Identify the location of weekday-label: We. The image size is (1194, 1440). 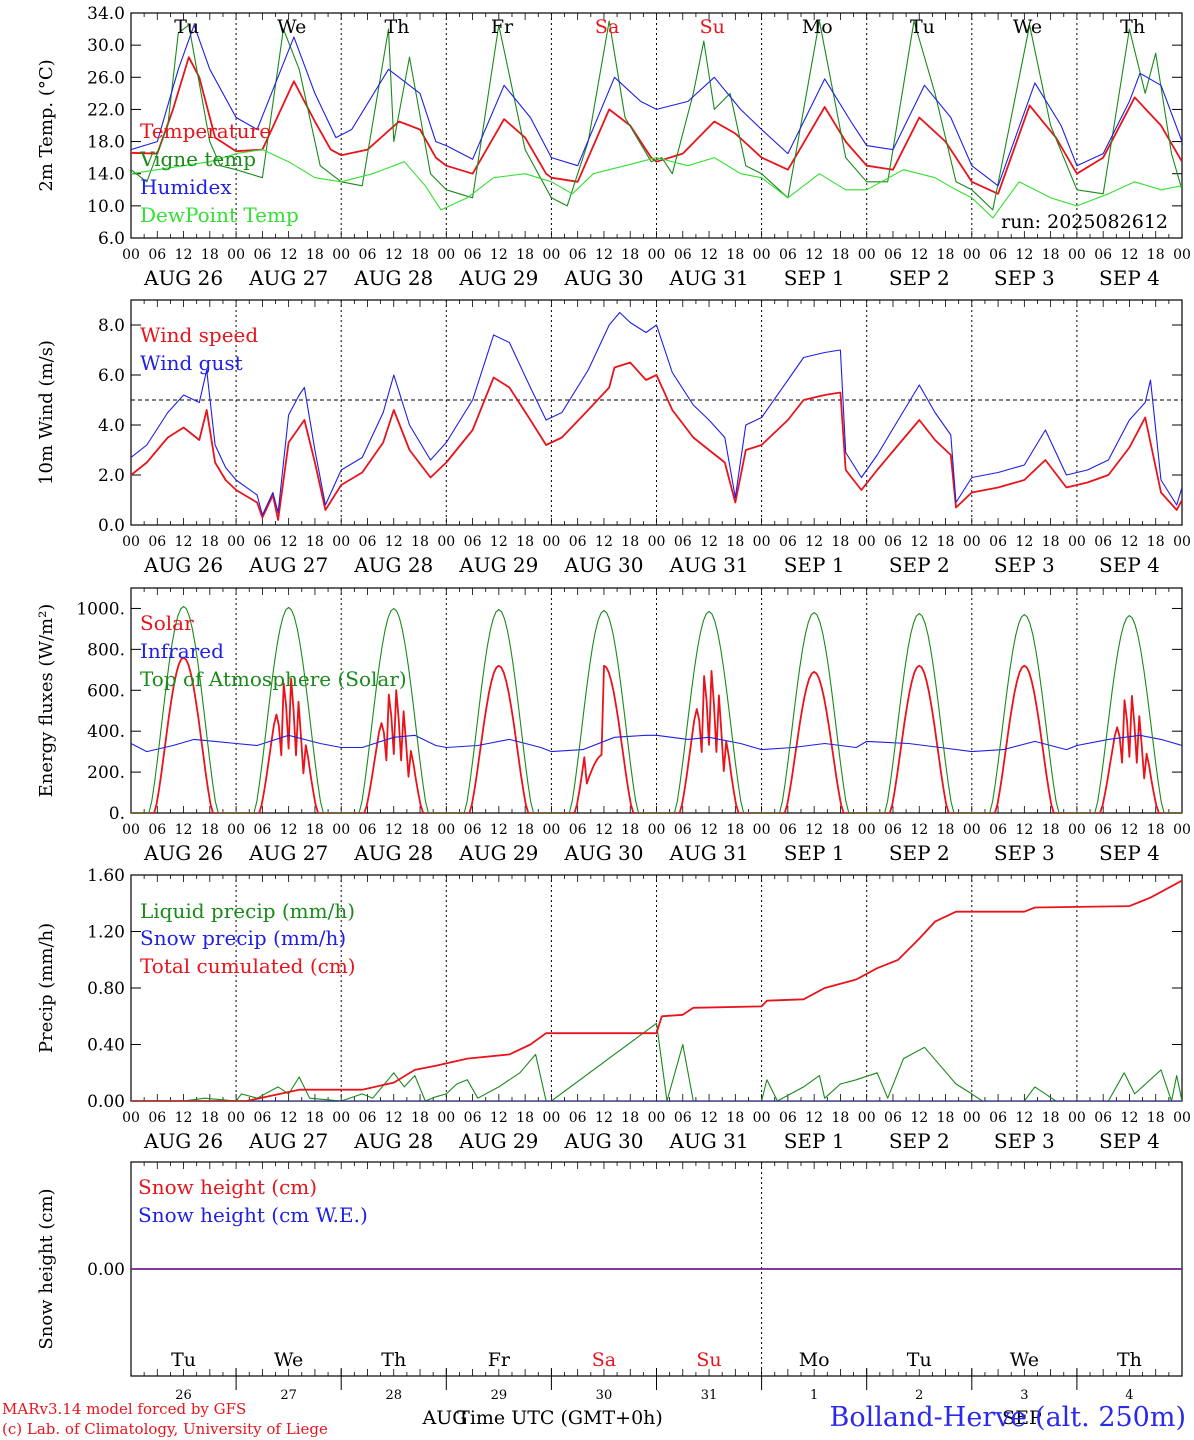
(288, 1360).